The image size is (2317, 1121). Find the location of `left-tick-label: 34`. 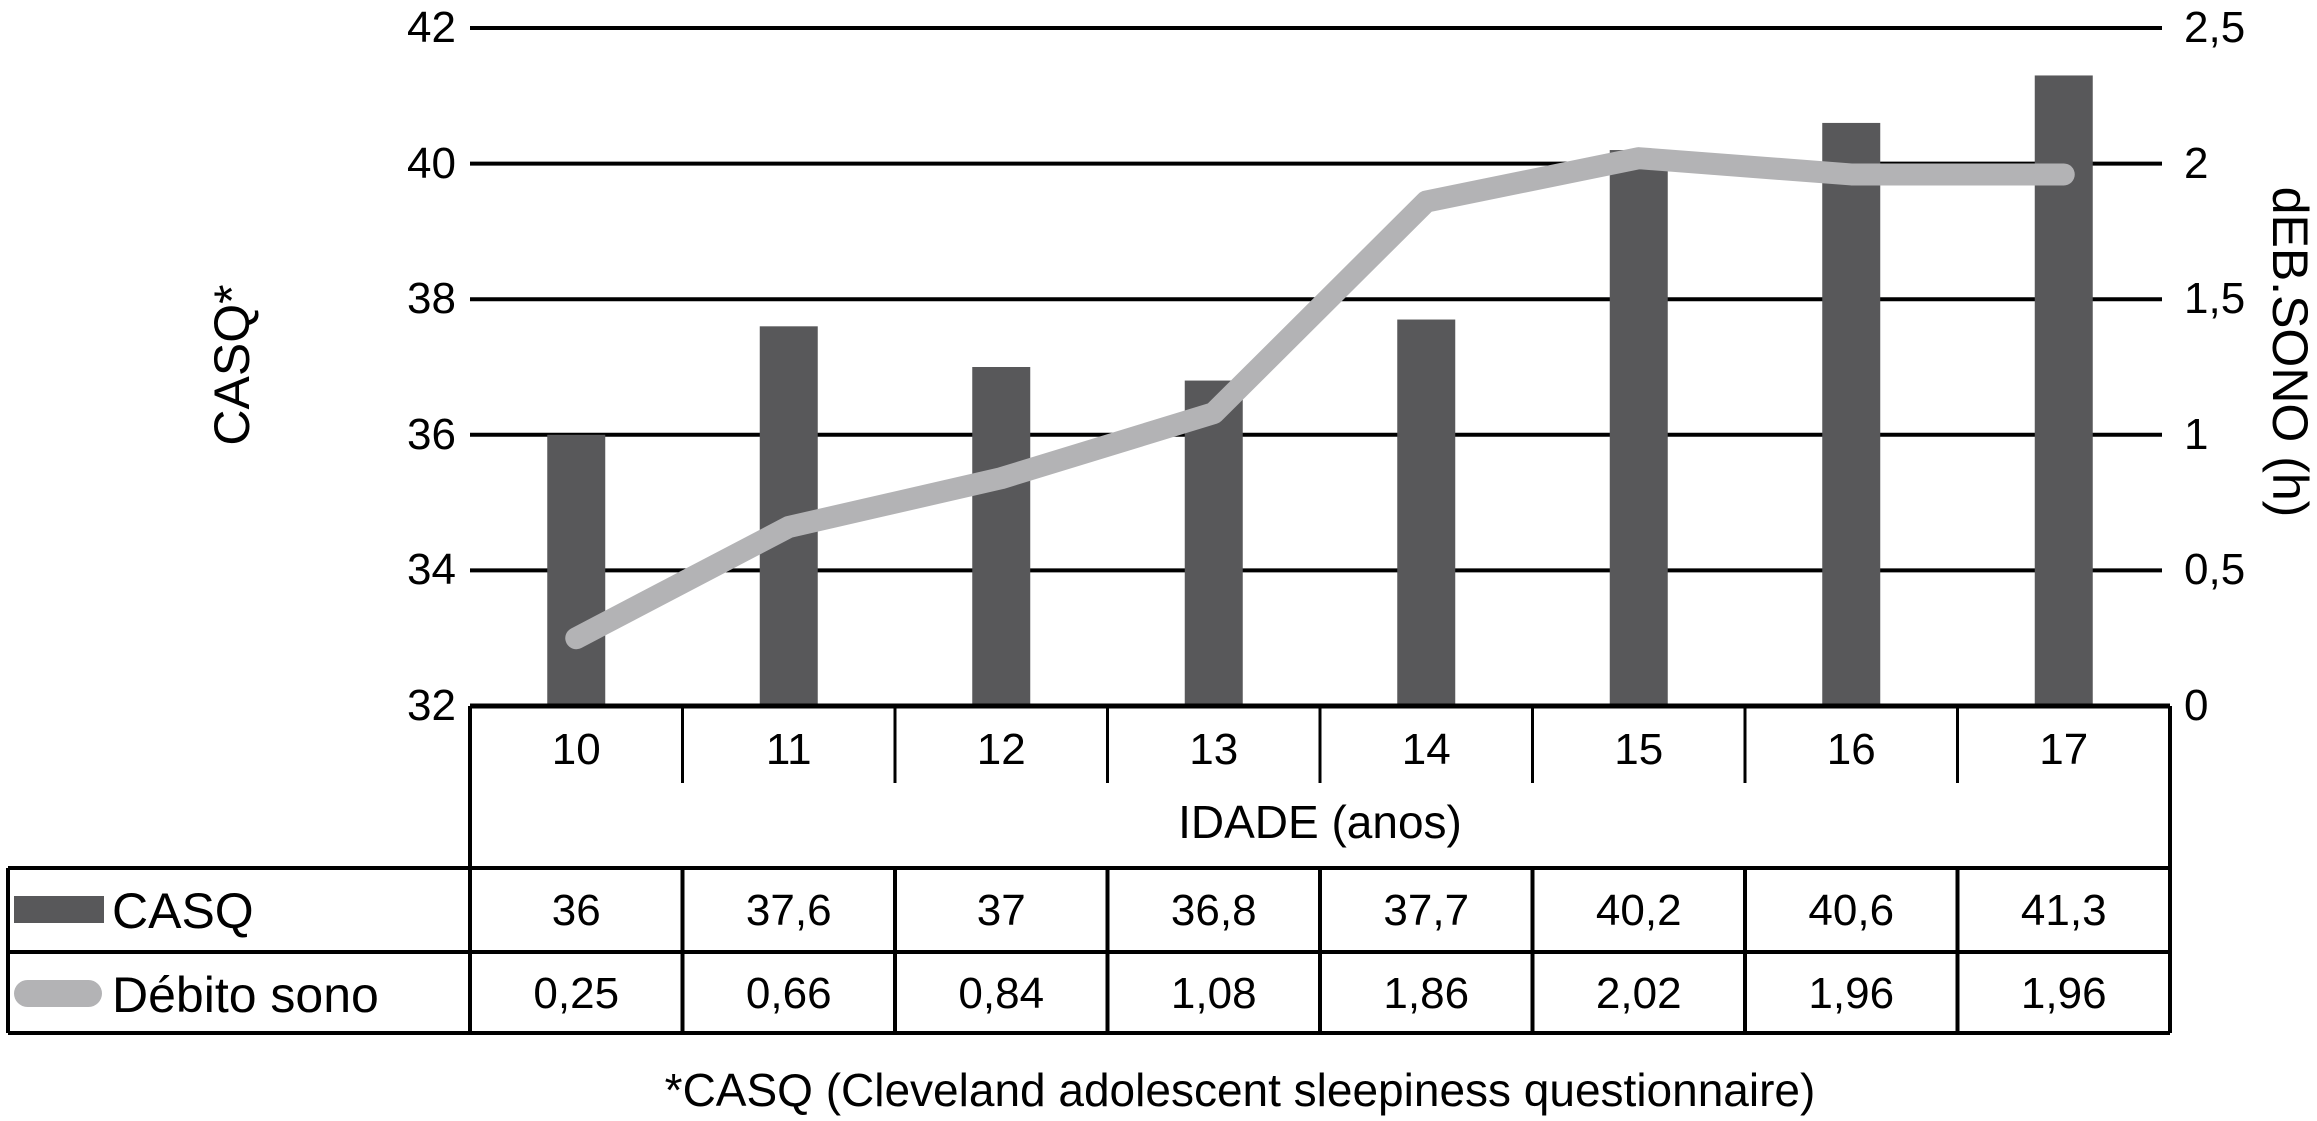

left-tick-label: 34 is located at coordinates (431, 570).